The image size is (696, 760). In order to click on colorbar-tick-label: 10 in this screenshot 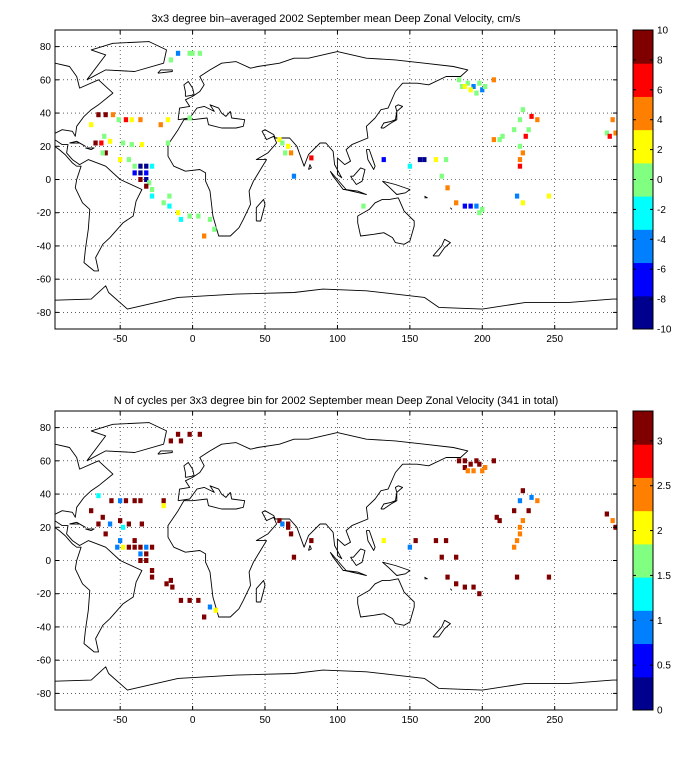, I will do `click(663, 31)`.